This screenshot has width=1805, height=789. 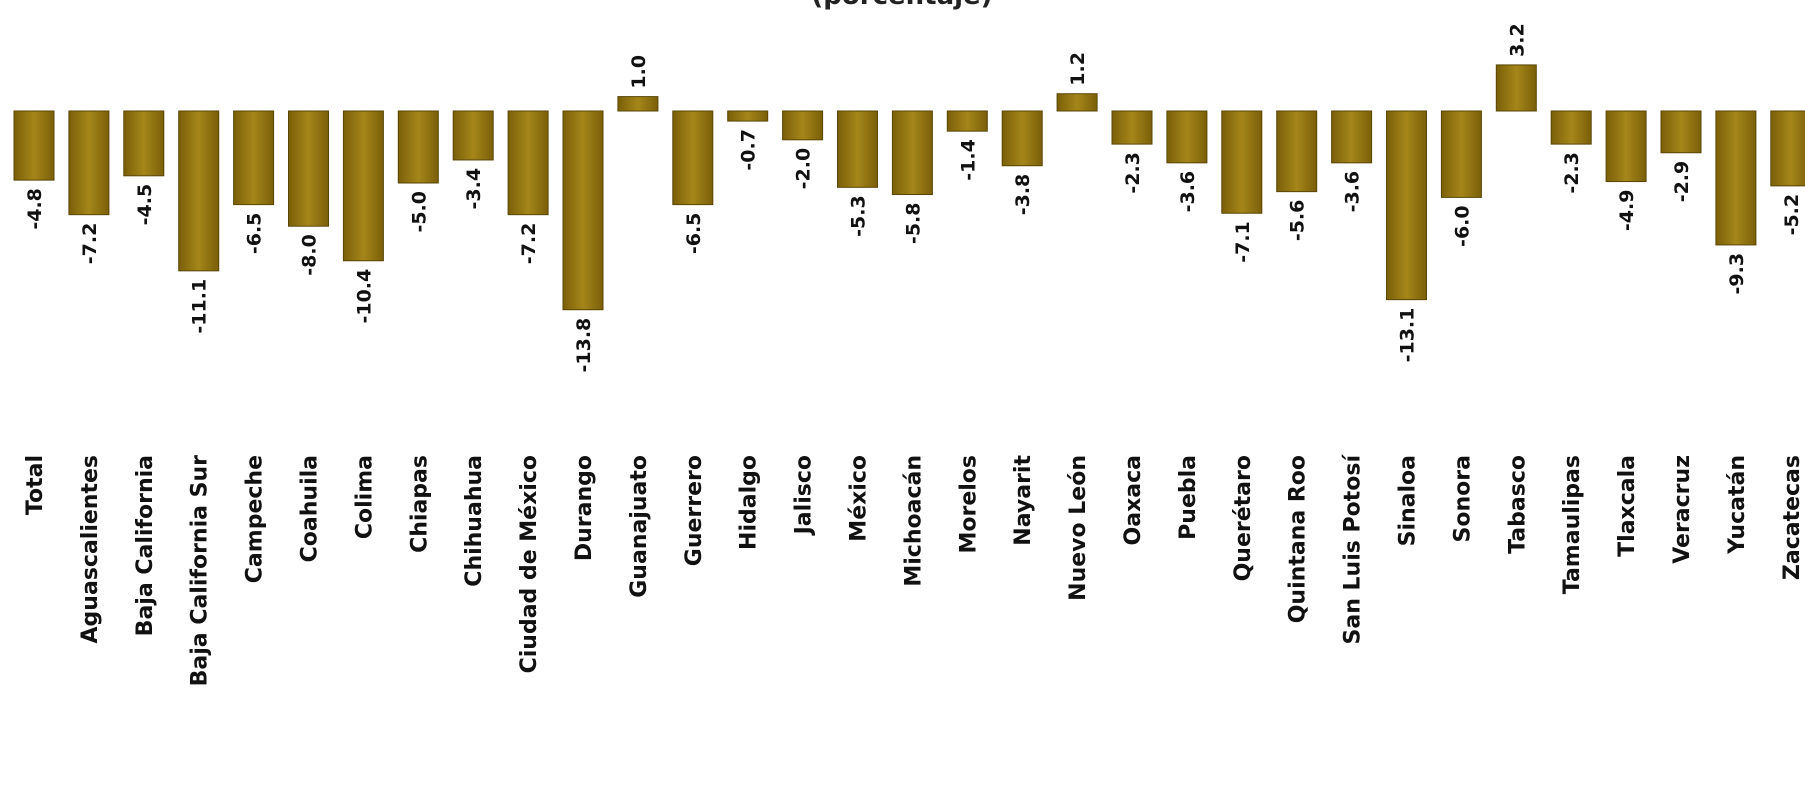 What do you see at coordinates (1792, 215) in the screenshot?
I see `value-label: -5.2` at bounding box center [1792, 215].